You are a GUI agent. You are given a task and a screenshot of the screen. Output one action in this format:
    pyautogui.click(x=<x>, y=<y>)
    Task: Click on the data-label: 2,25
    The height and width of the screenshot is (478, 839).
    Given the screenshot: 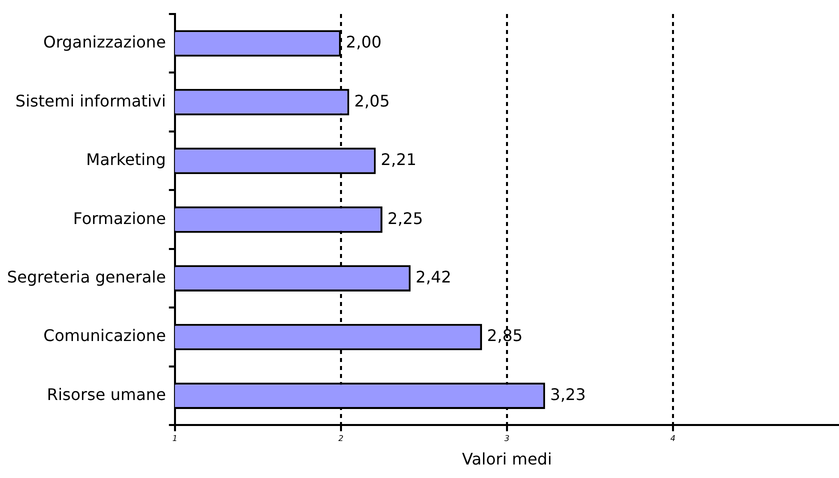 What is the action you would take?
    pyautogui.click(x=405, y=218)
    